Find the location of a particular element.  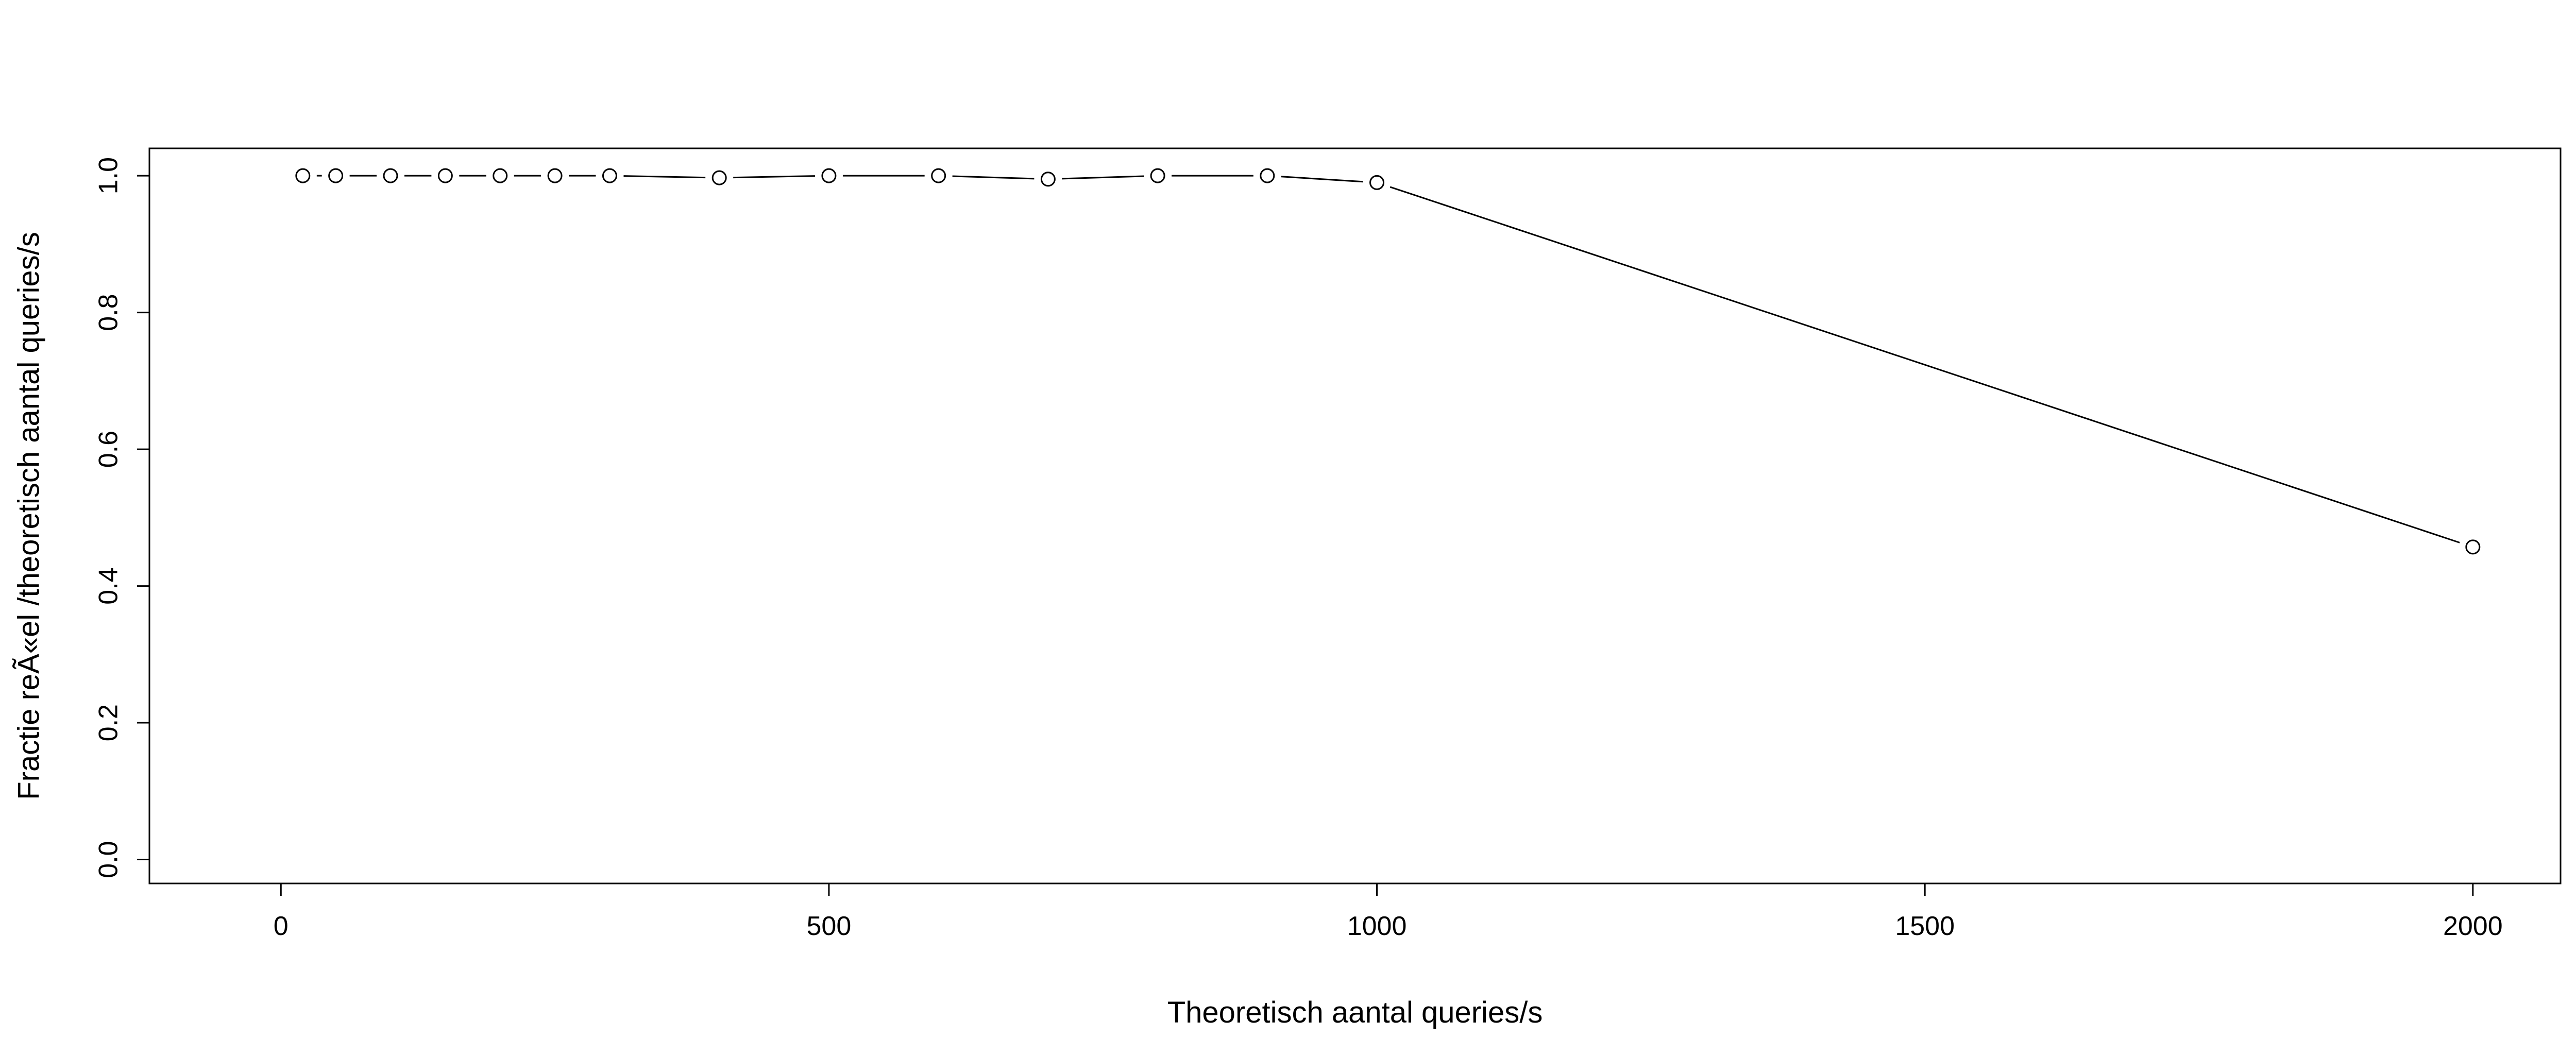

x-tick-label-0: 0 is located at coordinates (281, 926).